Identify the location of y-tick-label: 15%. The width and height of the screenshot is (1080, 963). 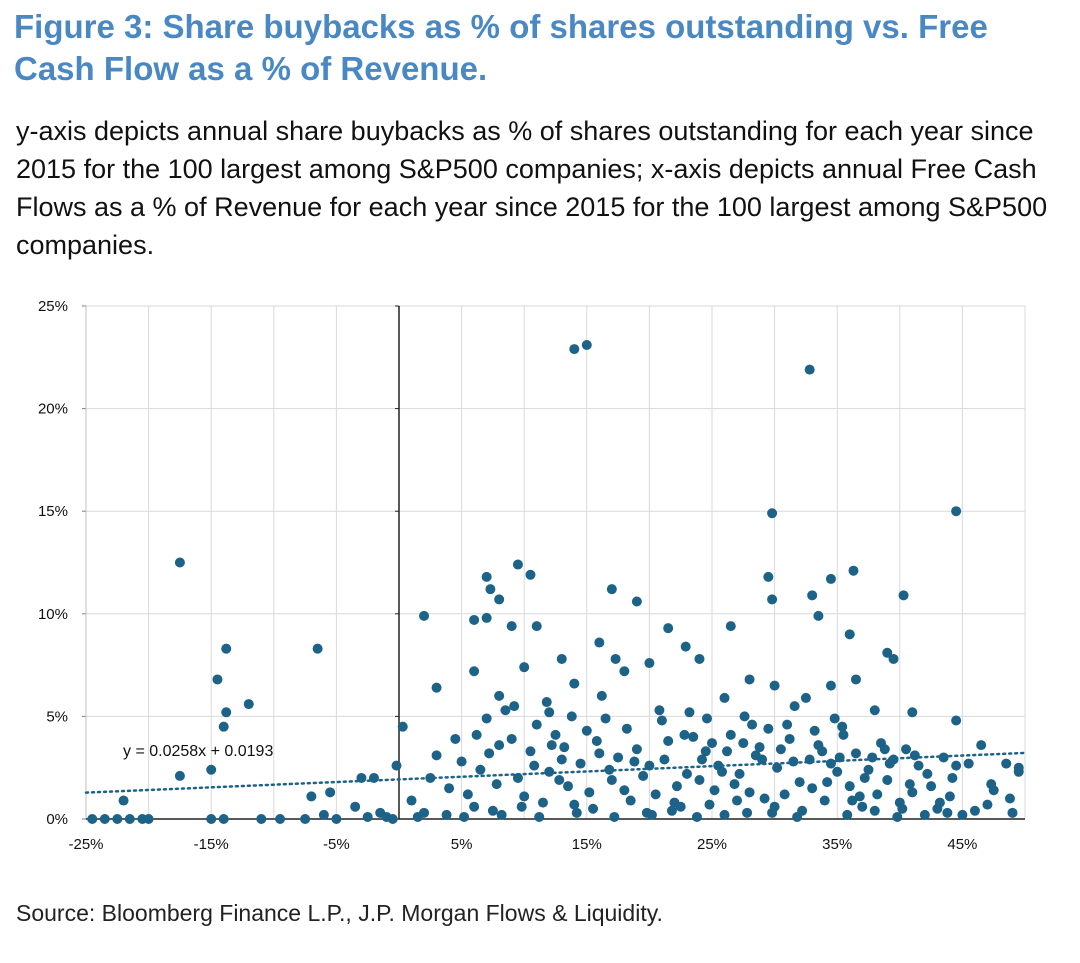
(53, 511).